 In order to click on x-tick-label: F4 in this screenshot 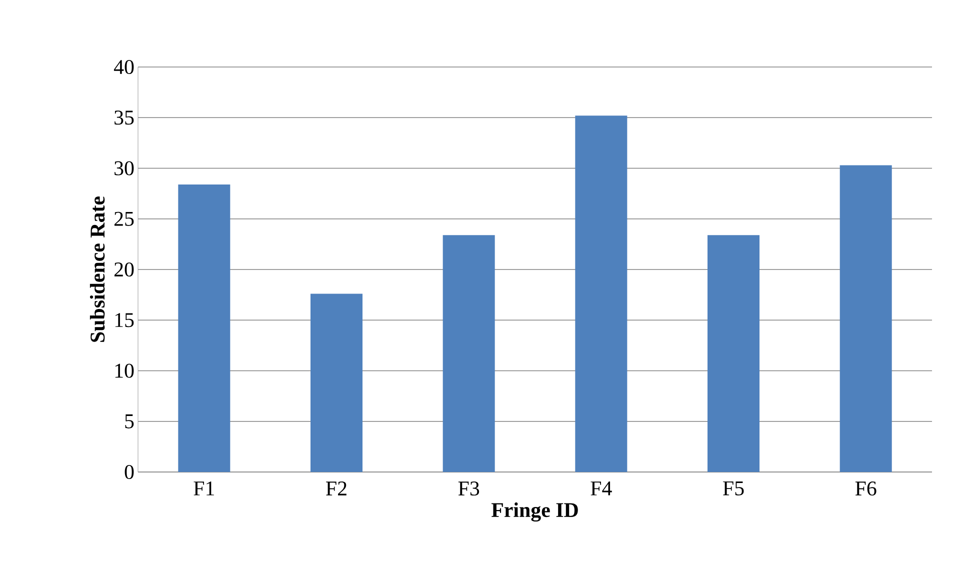, I will do `click(601, 489)`.